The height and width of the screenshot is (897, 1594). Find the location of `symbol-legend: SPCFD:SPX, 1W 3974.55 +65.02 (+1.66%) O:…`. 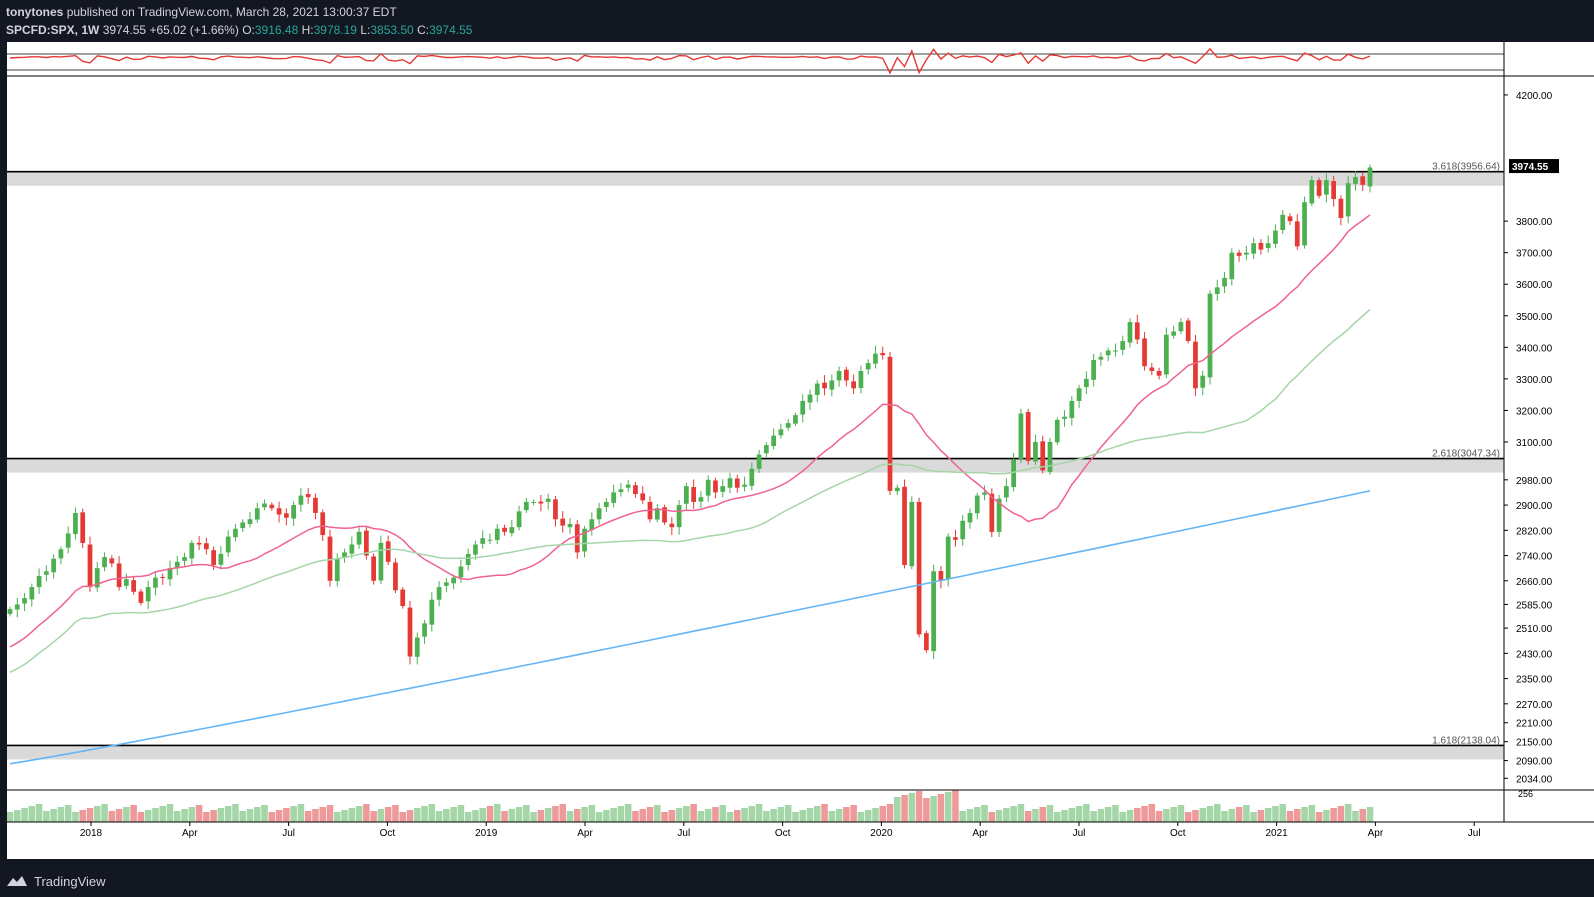

symbol-legend: SPCFD:SPX, 1W 3974.55 +65.02 (+1.66%) O:… is located at coordinates (239, 30).